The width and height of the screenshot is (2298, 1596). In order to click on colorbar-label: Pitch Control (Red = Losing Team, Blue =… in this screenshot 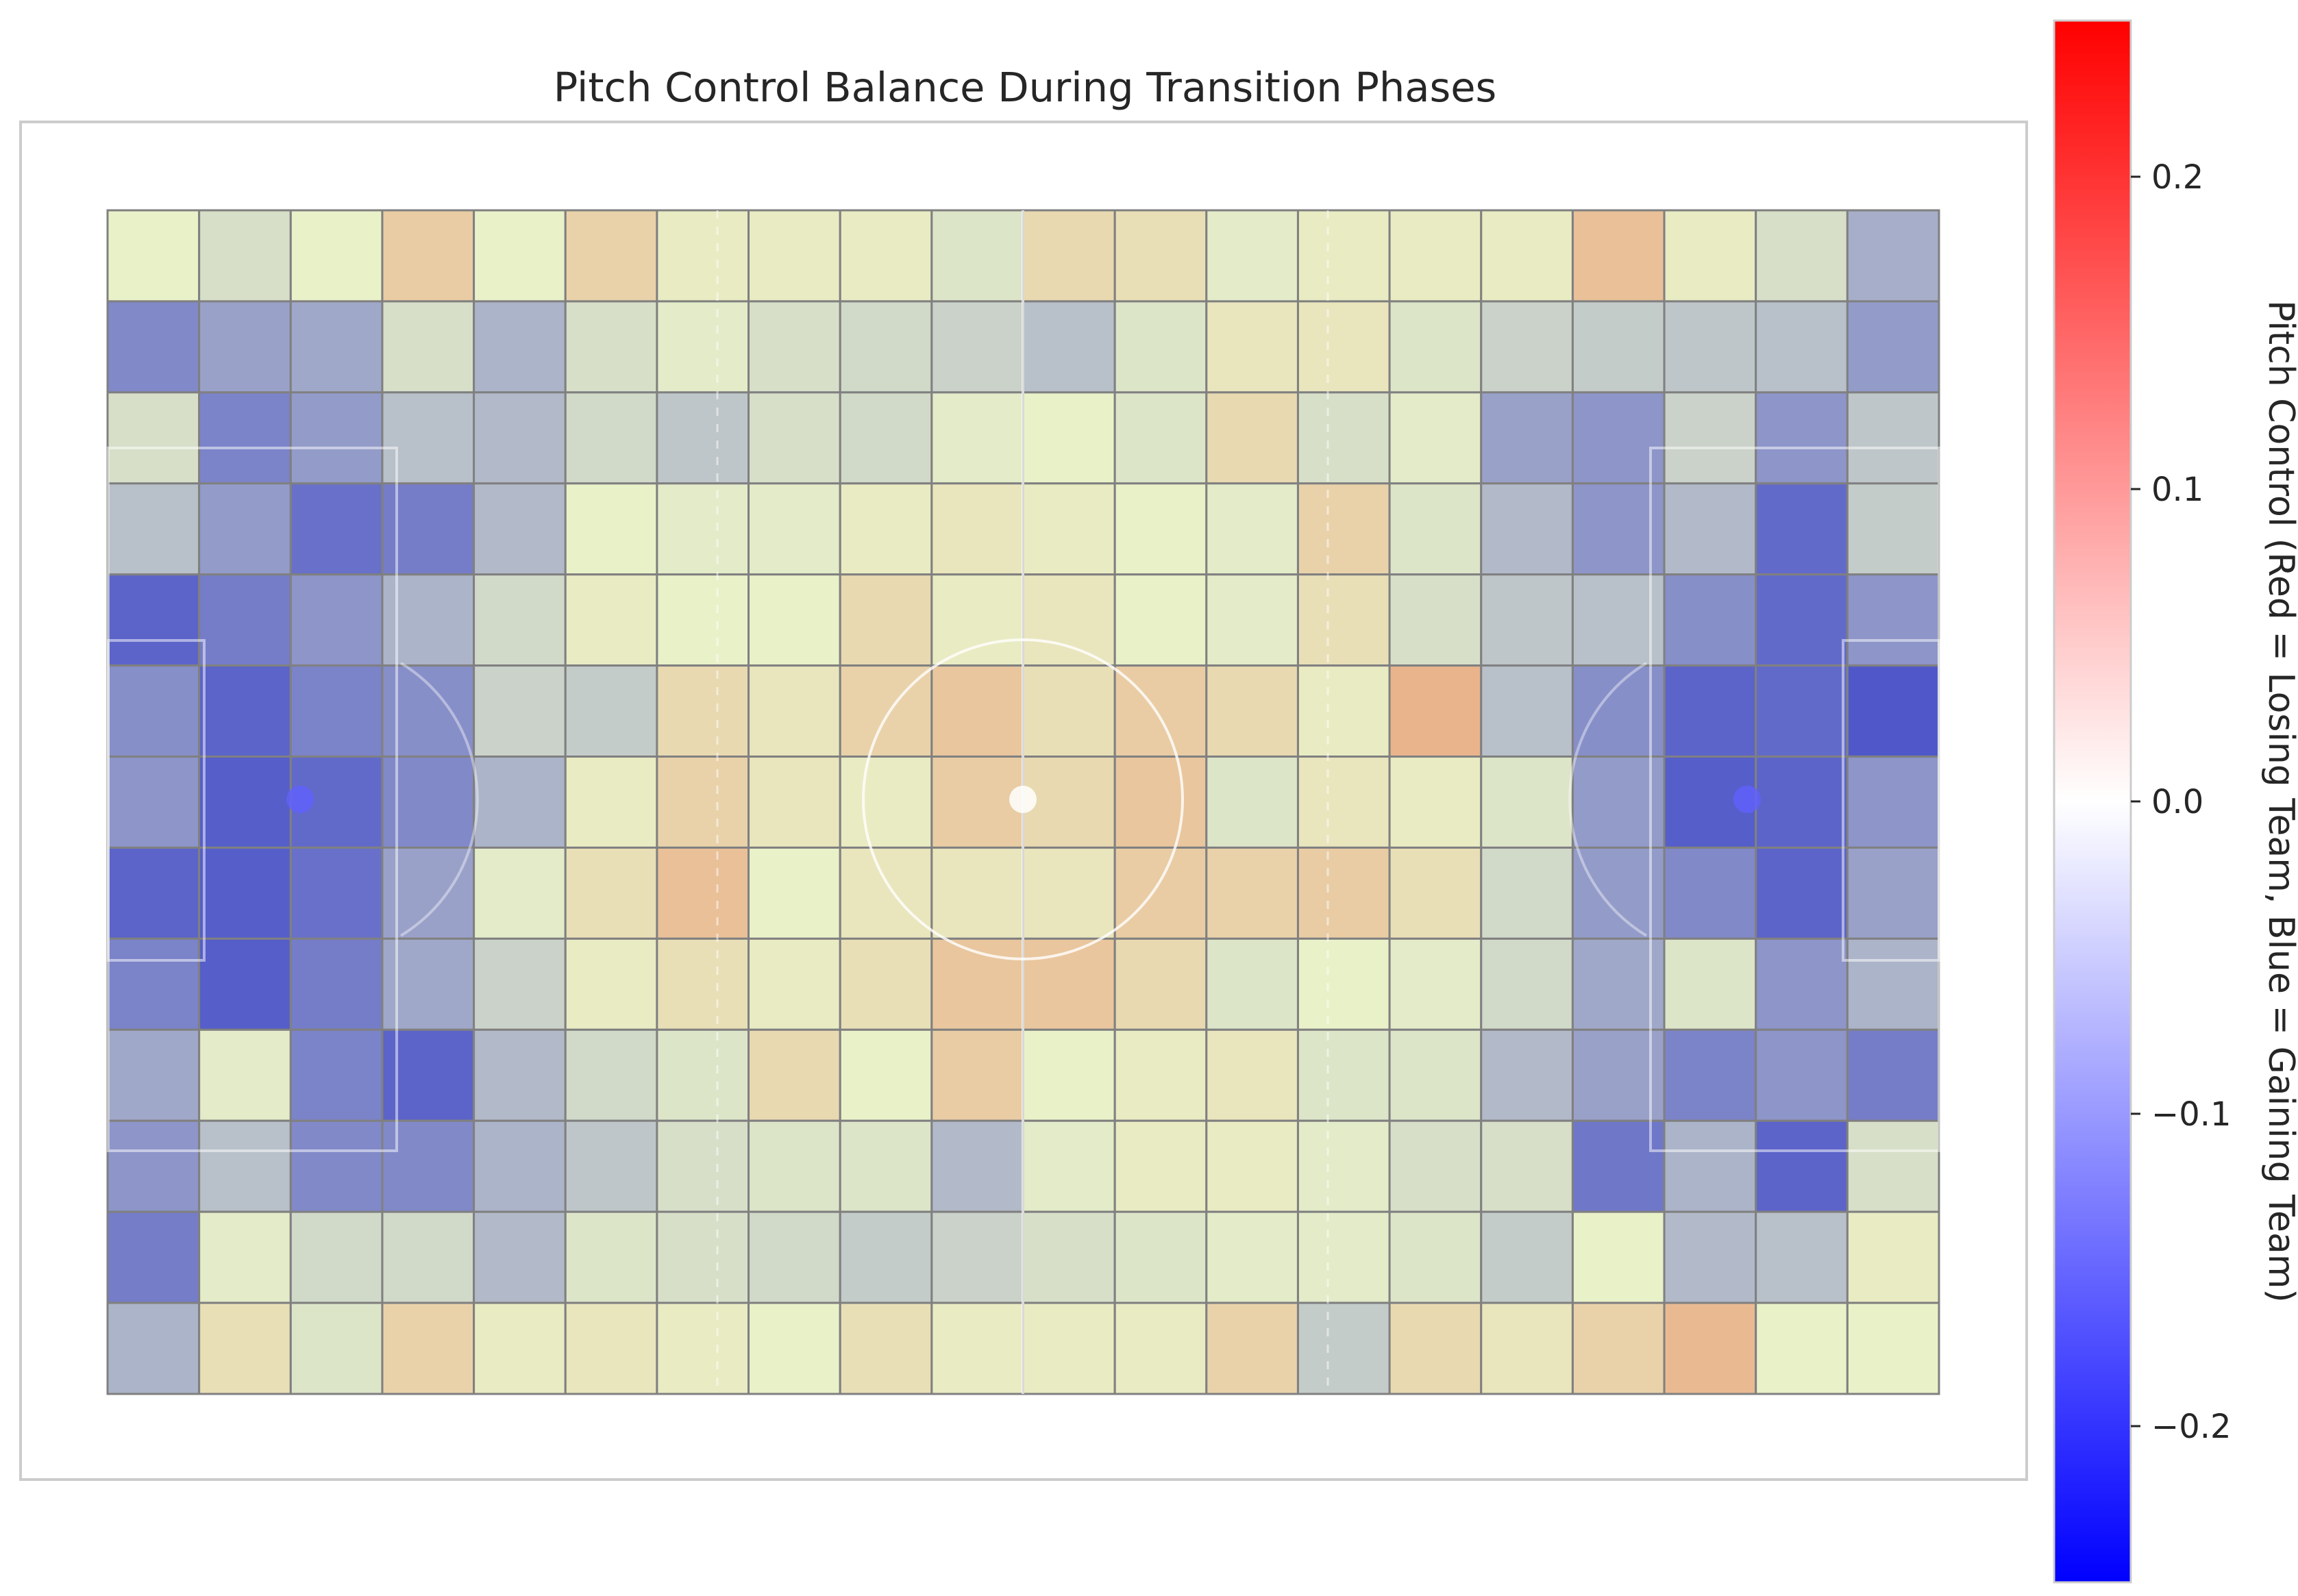, I will do `click(2279, 801)`.